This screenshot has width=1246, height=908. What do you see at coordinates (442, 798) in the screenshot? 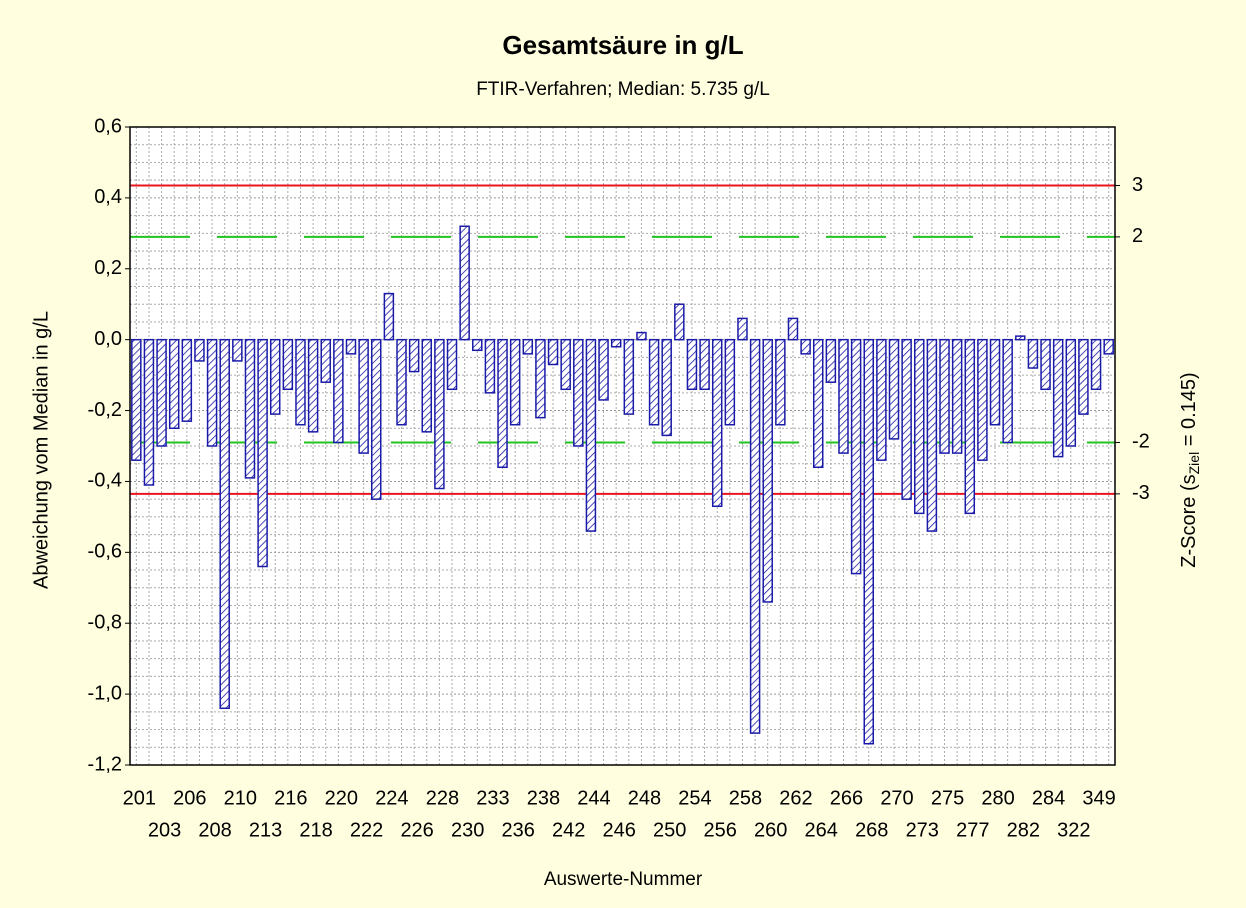
I see `x-tick-label: 228` at bounding box center [442, 798].